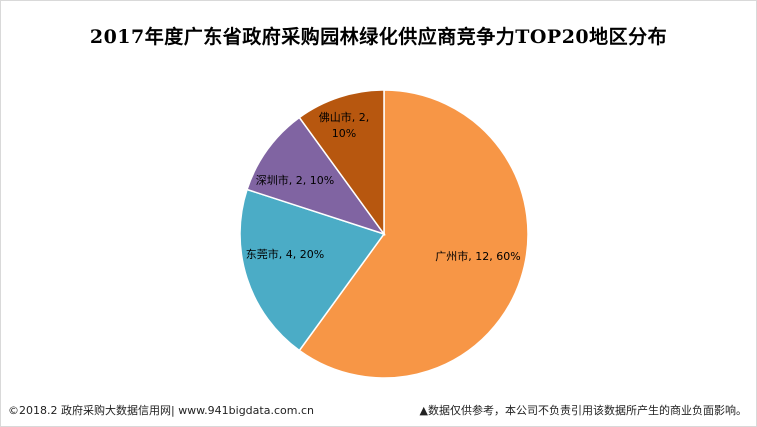 The width and height of the screenshot is (757, 427). I want to click on slice-data-label-2: 东莞市, 4, 20%, so click(285, 254).